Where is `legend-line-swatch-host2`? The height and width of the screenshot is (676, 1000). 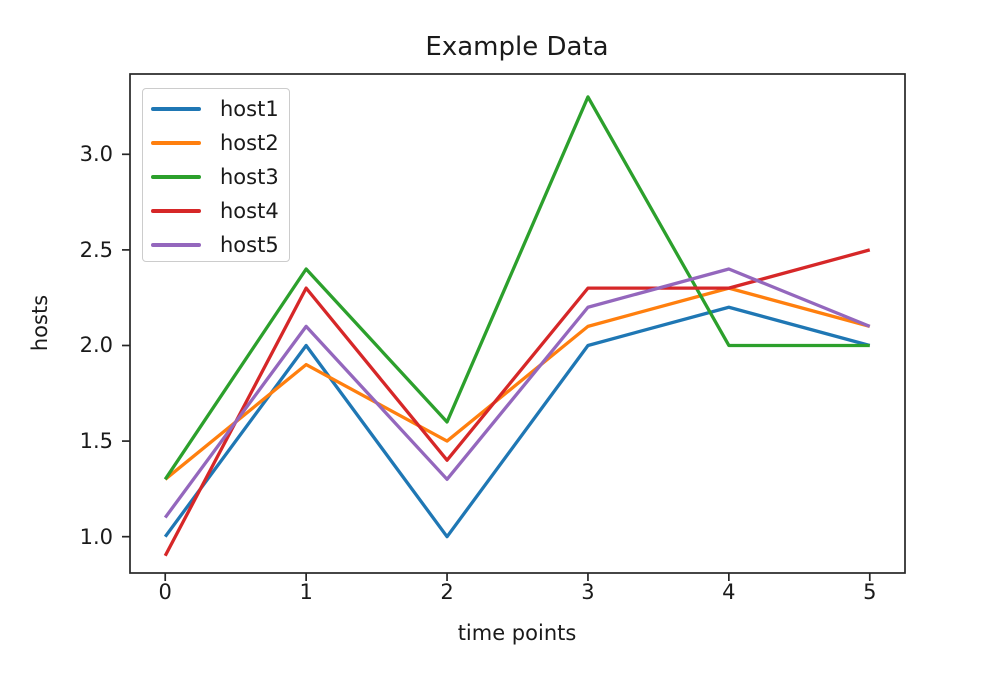 legend-line-swatch-host2 is located at coordinates (176, 143).